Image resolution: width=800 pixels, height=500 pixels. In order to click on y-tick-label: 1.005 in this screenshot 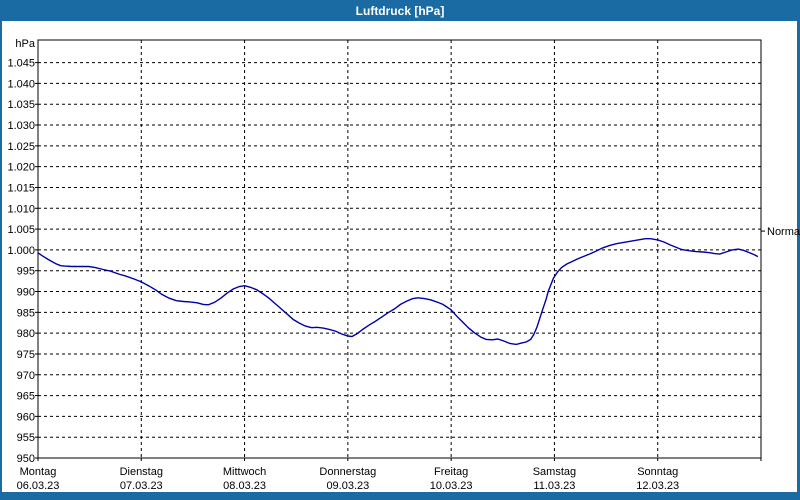, I will do `click(21, 230)`.